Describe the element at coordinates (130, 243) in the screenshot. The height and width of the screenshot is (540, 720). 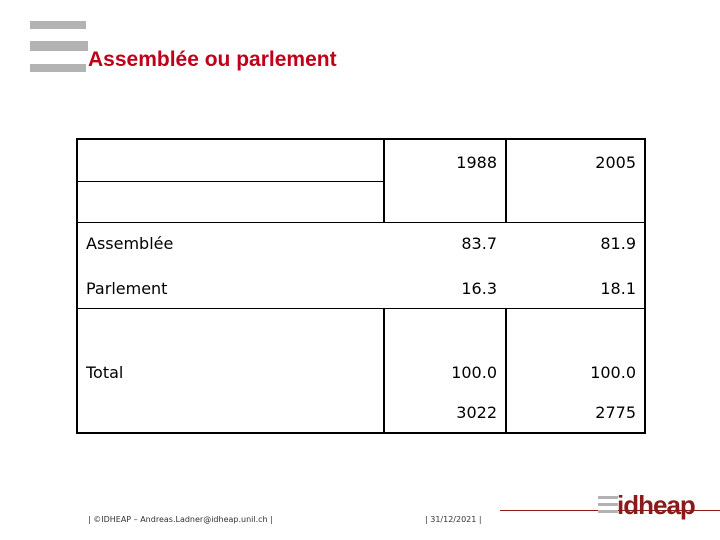
I see `row-label: Assemblée` at that location.